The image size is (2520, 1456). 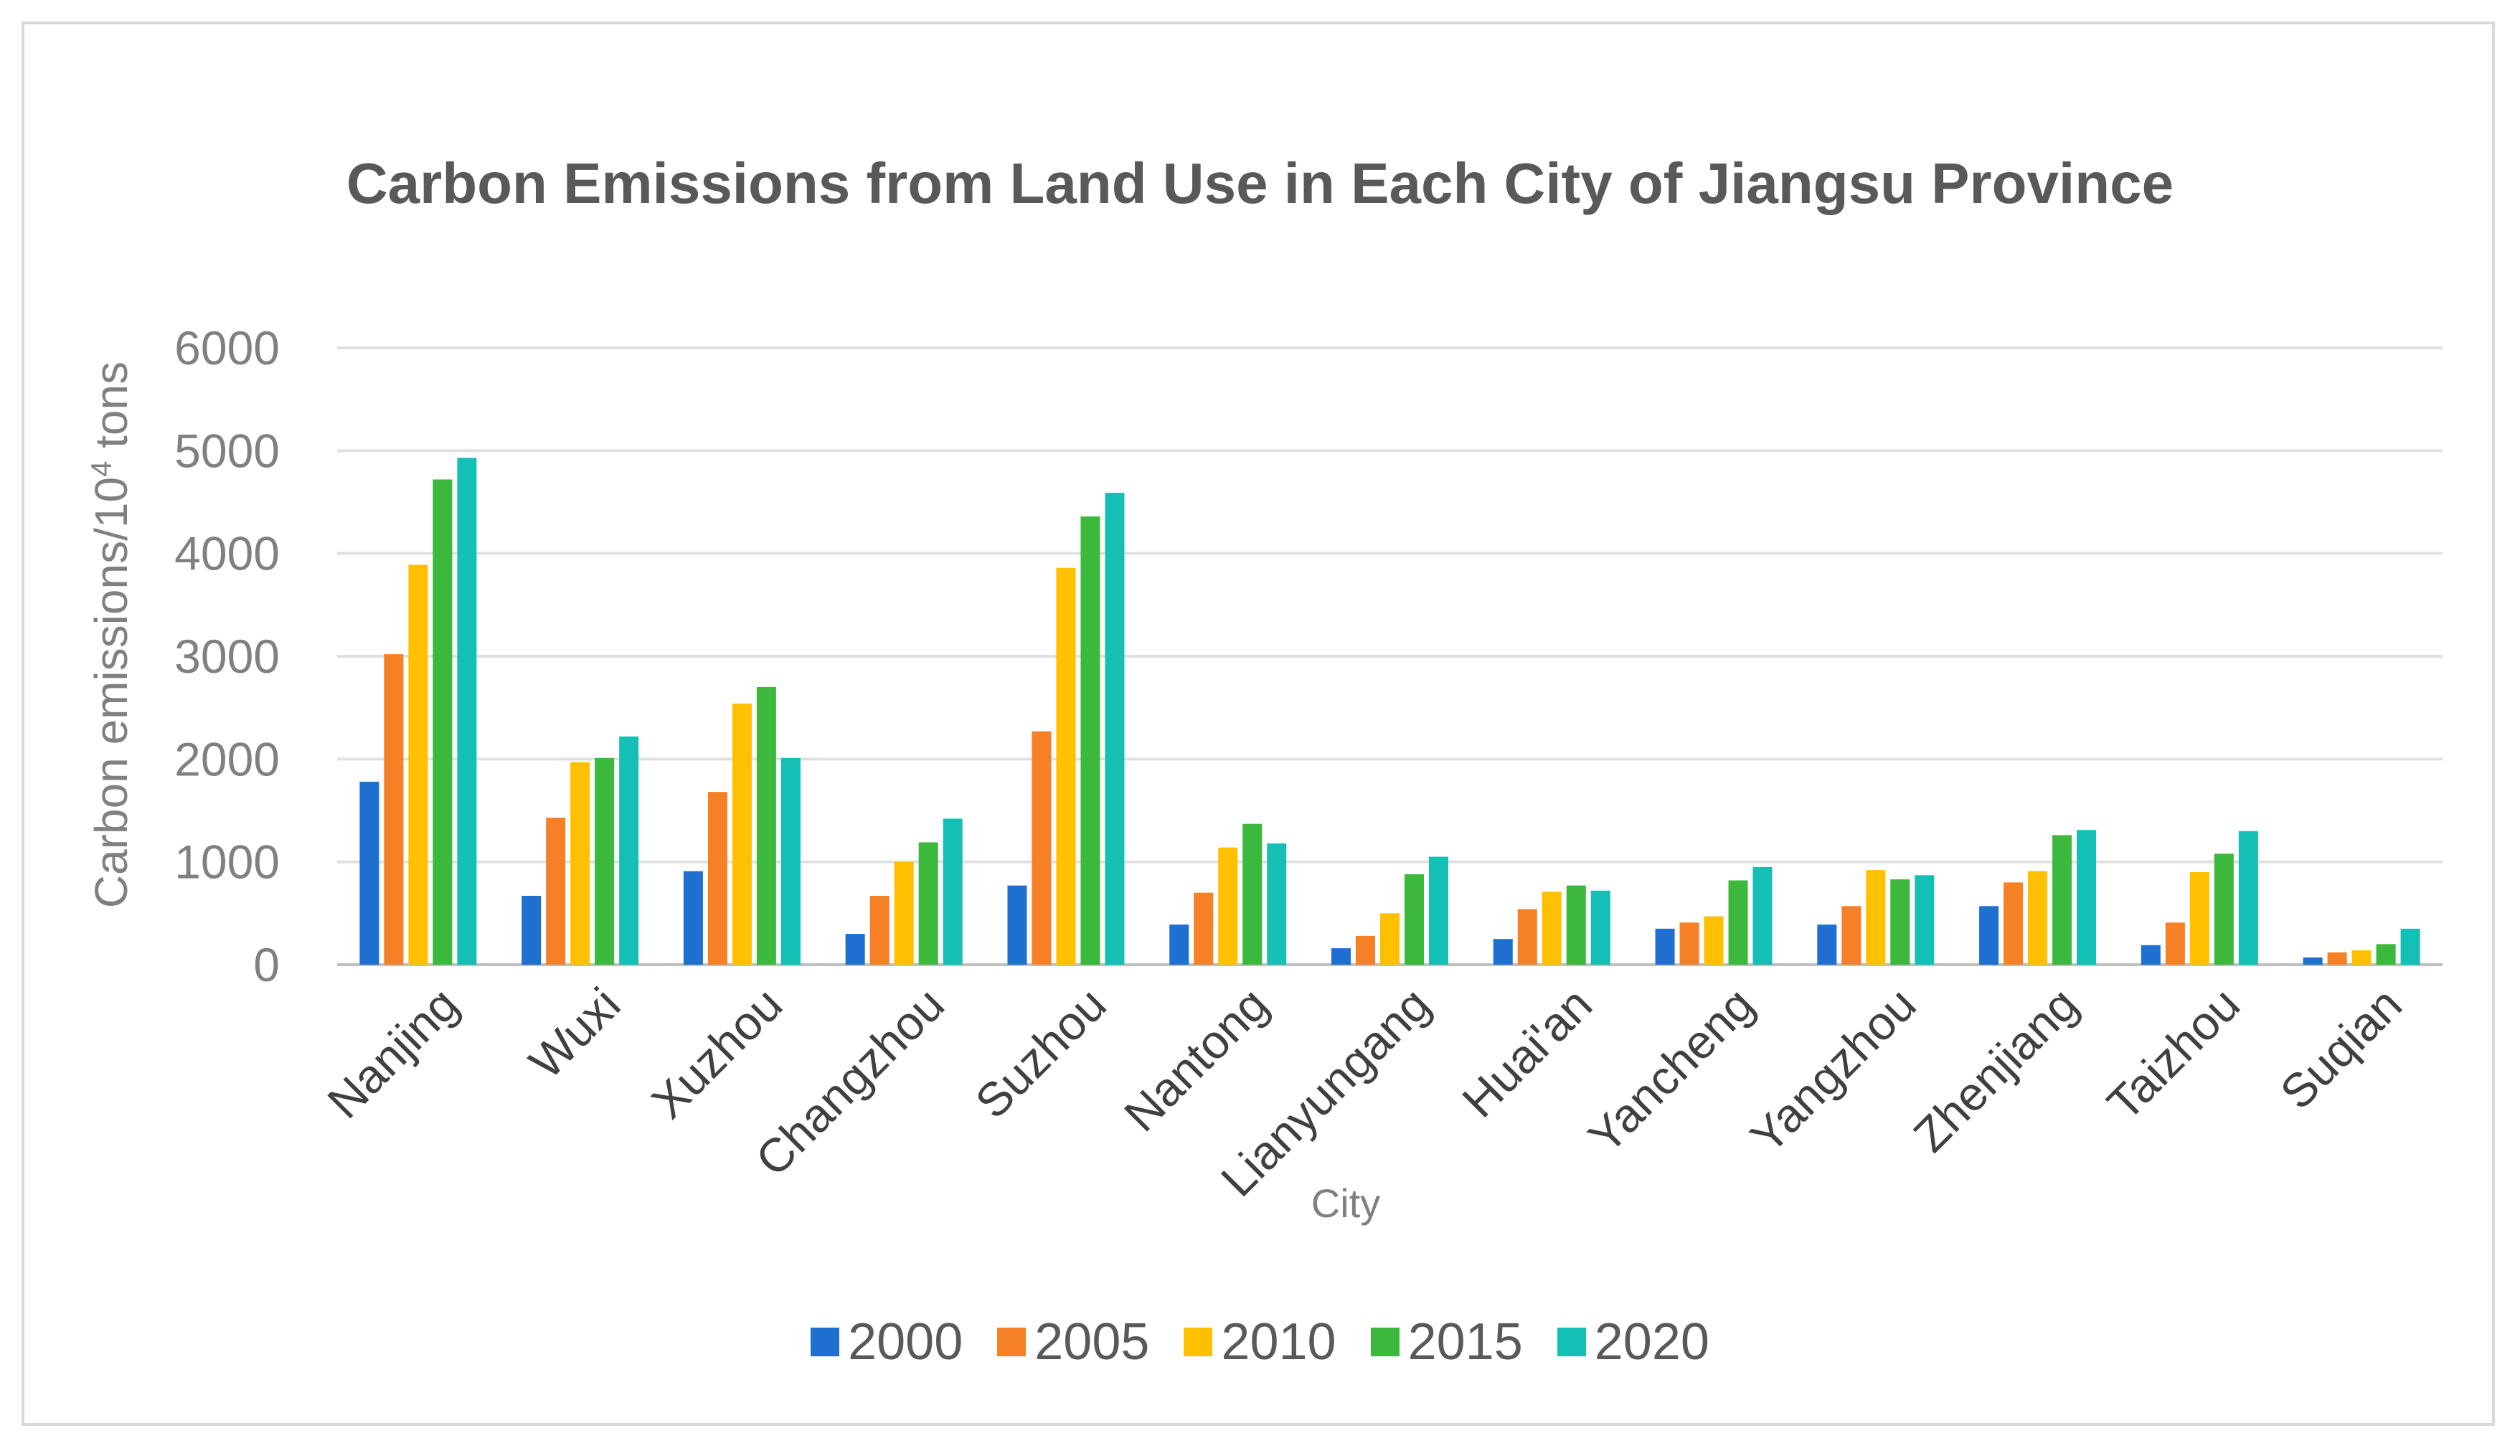 What do you see at coordinates (1278, 1342) in the screenshot?
I see `legend-label: 2010` at bounding box center [1278, 1342].